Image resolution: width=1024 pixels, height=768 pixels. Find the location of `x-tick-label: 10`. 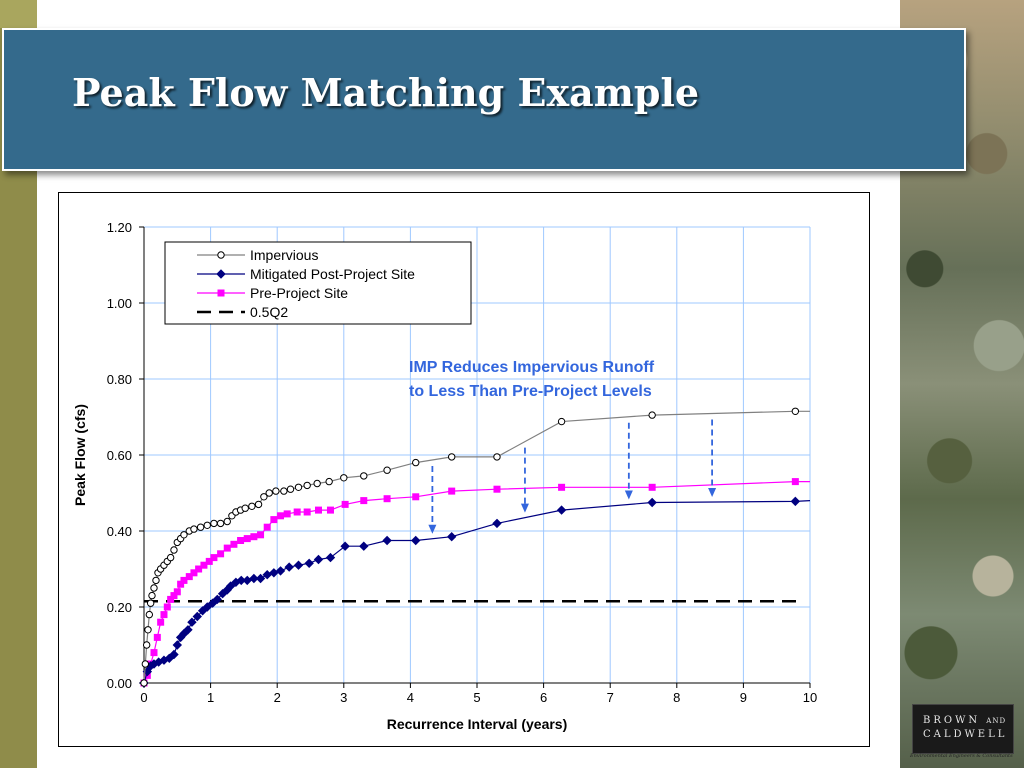

x-tick-label: 10 is located at coordinates (810, 697).